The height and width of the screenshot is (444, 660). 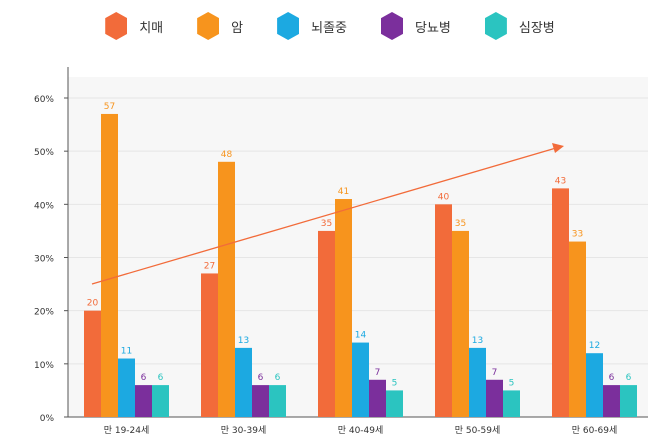 What do you see at coordinates (444, 197) in the screenshot?
I see `data-label: 40` at bounding box center [444, 197].